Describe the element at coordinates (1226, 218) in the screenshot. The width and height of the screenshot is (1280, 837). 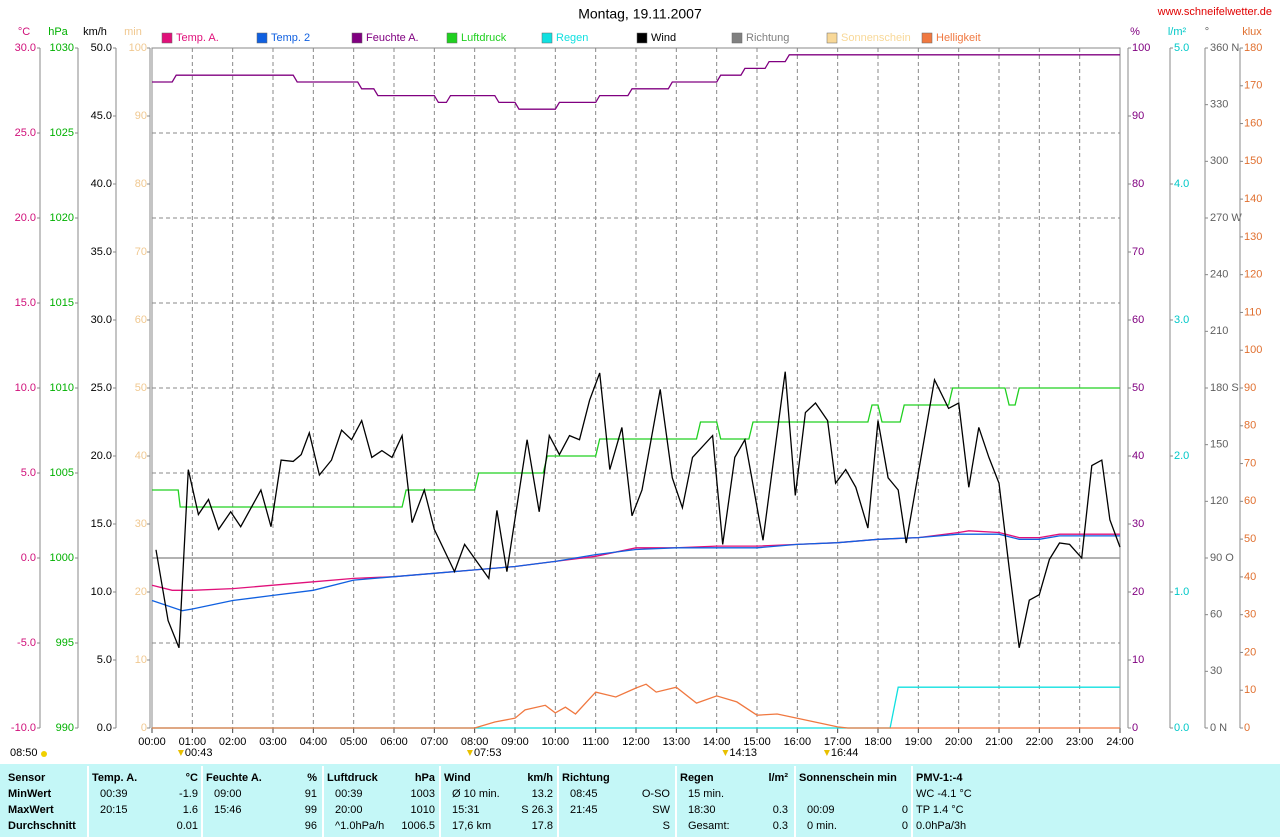
I see `y-tick-label: 270 W` at that location.